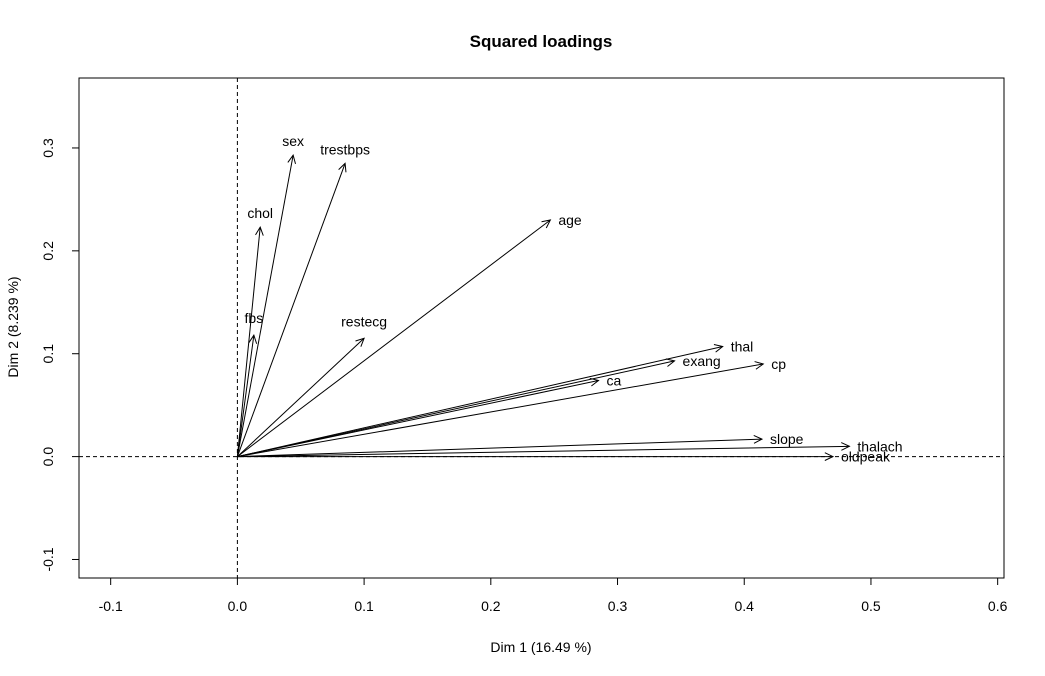 The height and width of the screenshot is (676, 1045). Describe the element at coordinates (345, 149) in the screenshot. I see `variable-label: trestbps` at that location.